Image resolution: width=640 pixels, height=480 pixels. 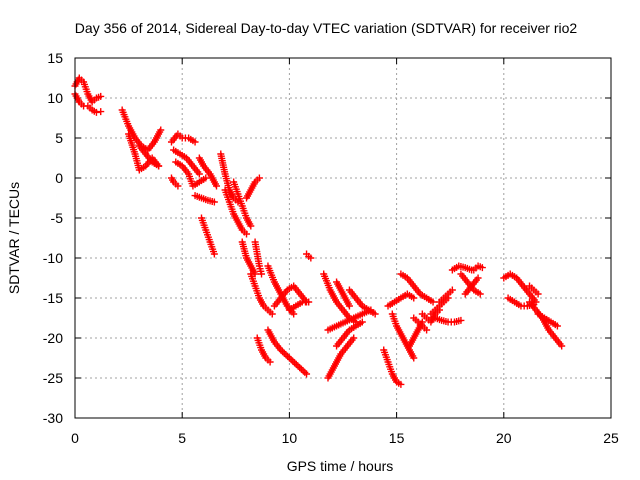 What do you see at coordinates (261, 294) in the screenshot?
I see `series-track-t18` at bounding box center [261, 294].